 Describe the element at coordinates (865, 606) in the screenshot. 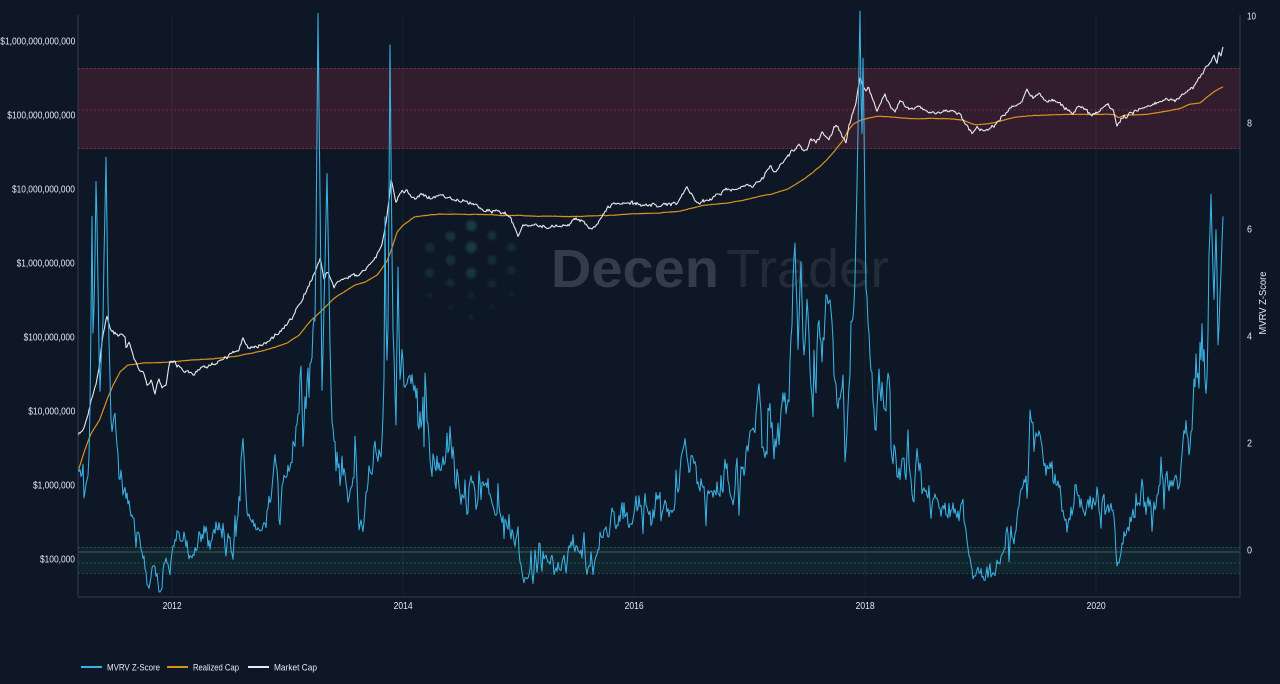

I see `svg-text: 2018` at that location.